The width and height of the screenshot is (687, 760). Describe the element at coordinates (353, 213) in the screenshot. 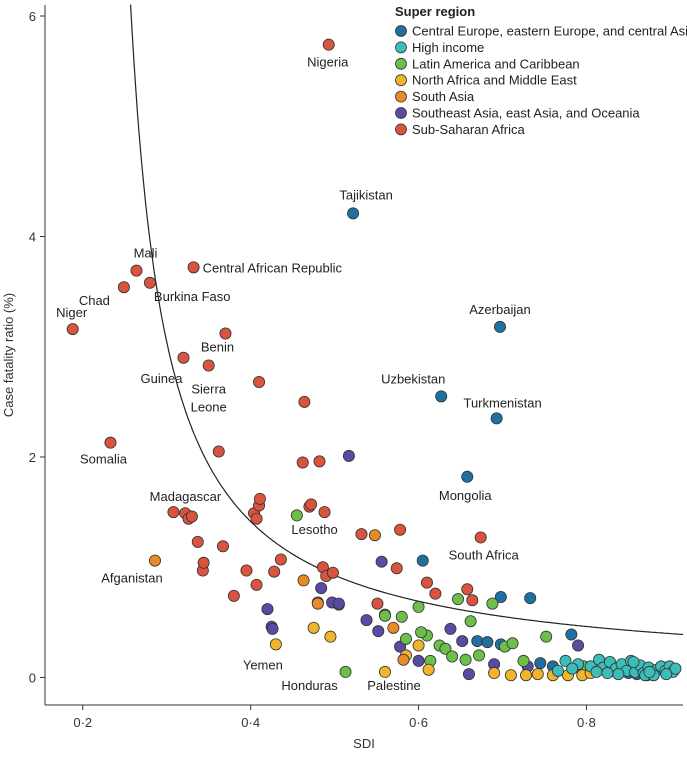

I see `data-point-tajikistan` at that location.